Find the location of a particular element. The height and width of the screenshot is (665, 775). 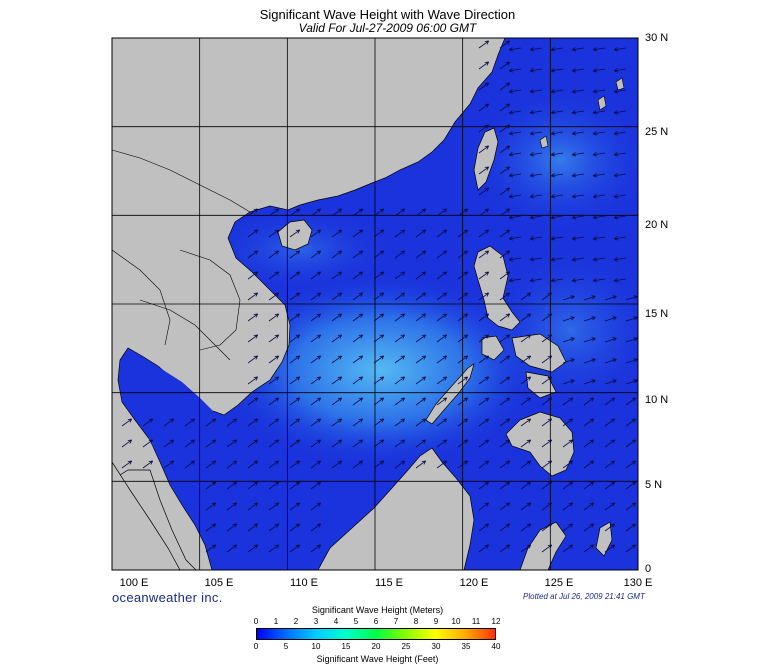

lat-label-25n: 25 N is located at coordinates (657, 132).